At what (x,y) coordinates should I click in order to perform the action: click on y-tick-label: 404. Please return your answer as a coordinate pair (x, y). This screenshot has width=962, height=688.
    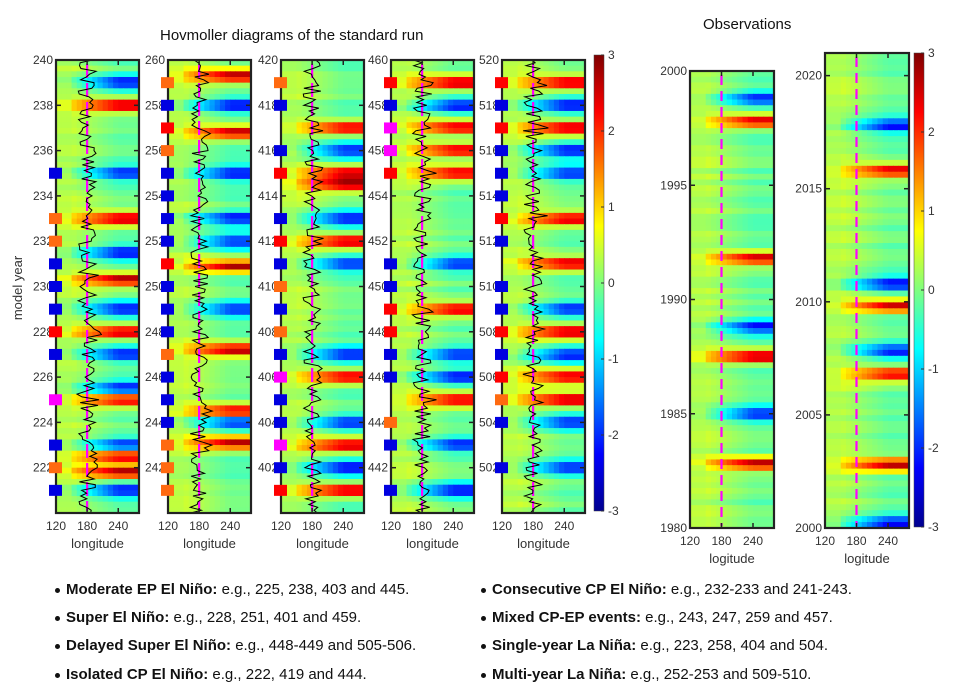
    Looking at the image, I should click on (268, 422).